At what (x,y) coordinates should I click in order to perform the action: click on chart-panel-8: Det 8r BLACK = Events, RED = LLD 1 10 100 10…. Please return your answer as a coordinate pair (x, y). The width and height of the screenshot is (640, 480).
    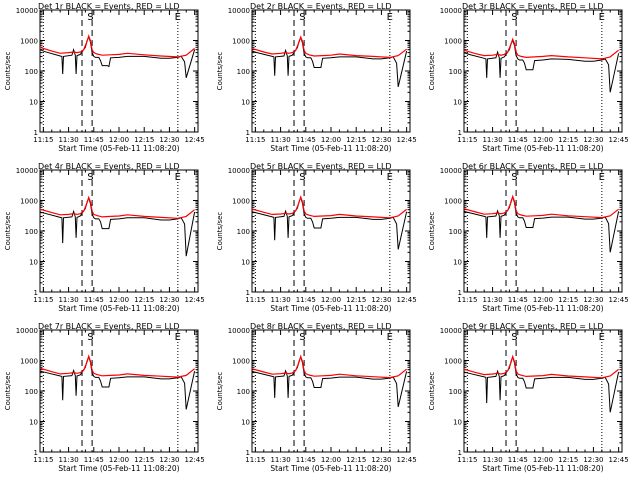
    Looking at the image, I should click on (316, 397).